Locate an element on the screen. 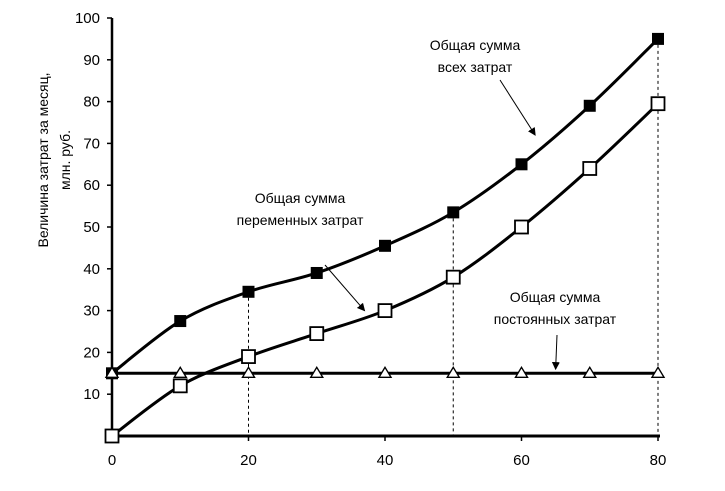 Image resolution: width=725 pixels, height=491 pixels. y-axis-title-line-1: Величина затрат за месяц, is located at coordinates (43, 159).